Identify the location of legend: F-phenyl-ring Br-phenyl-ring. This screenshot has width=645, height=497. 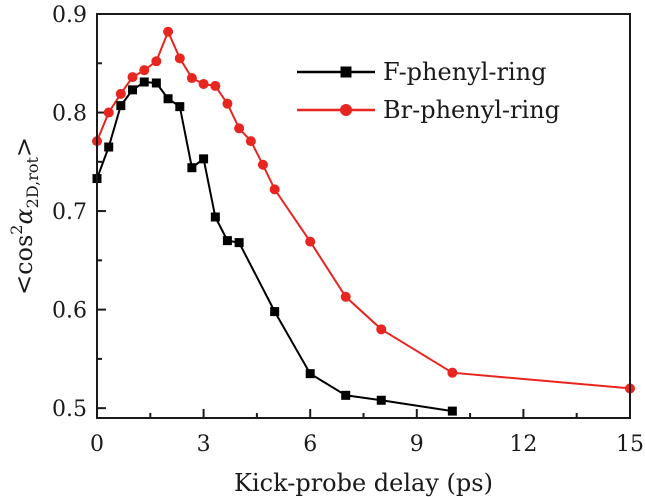
(428, 91).